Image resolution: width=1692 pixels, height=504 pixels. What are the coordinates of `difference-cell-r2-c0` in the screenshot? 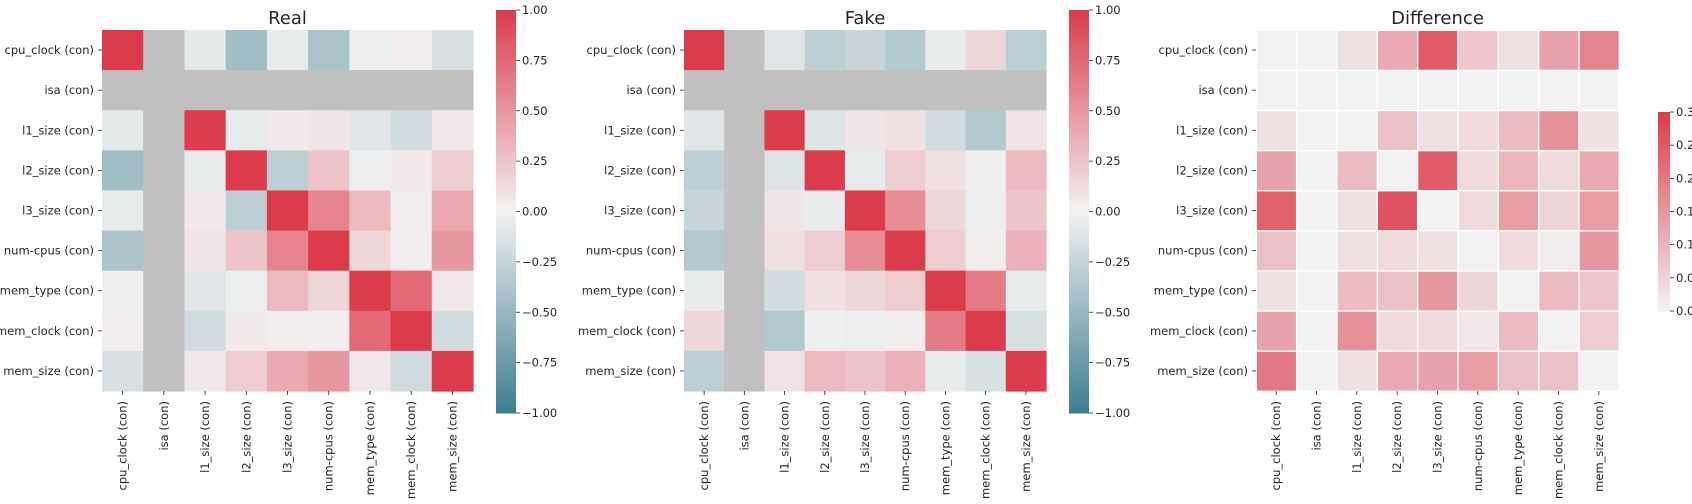 It's located at (1276, 130).